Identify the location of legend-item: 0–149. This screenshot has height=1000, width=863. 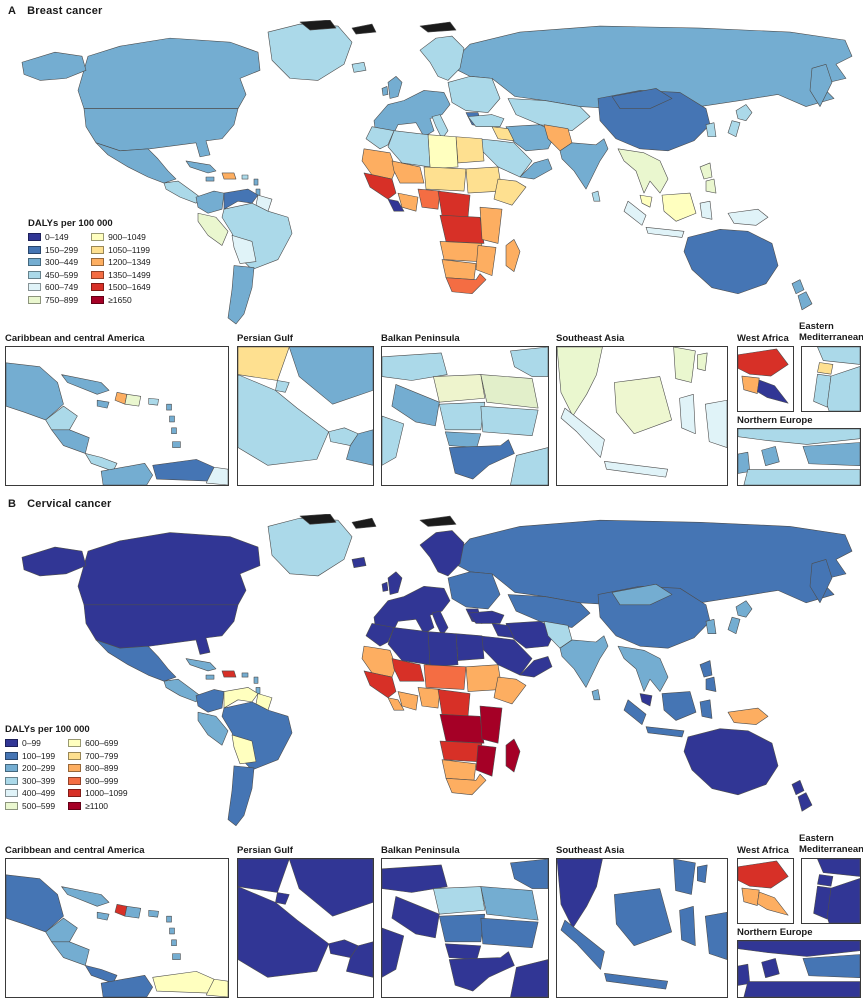
(53, 237).